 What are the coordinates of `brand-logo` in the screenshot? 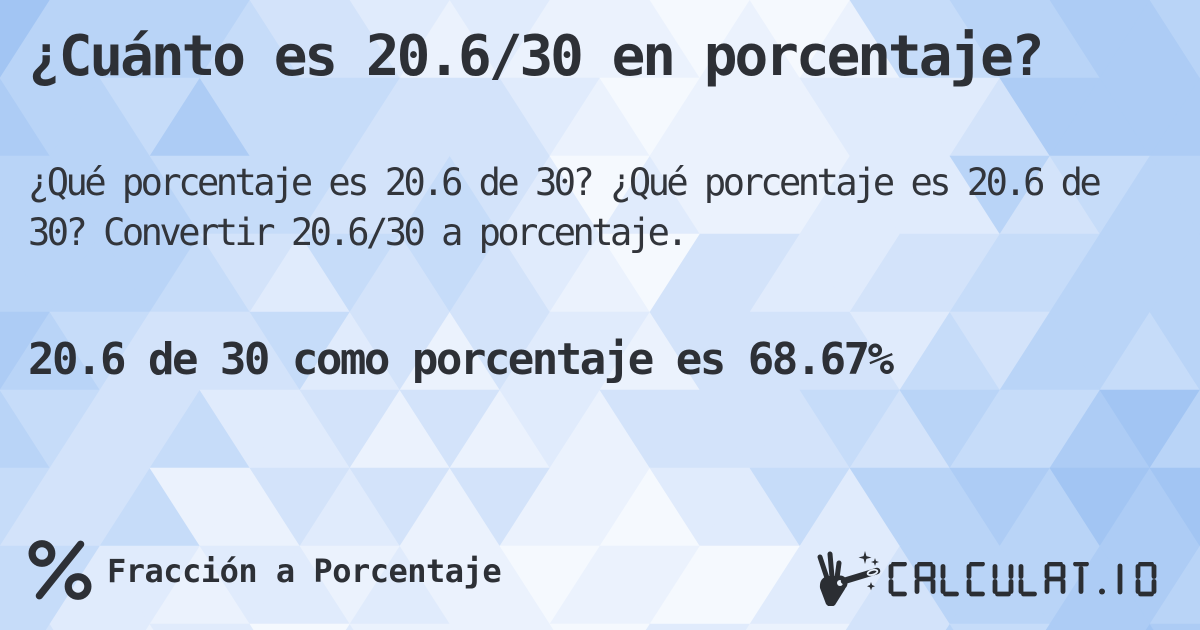 It's located at (988, 577).